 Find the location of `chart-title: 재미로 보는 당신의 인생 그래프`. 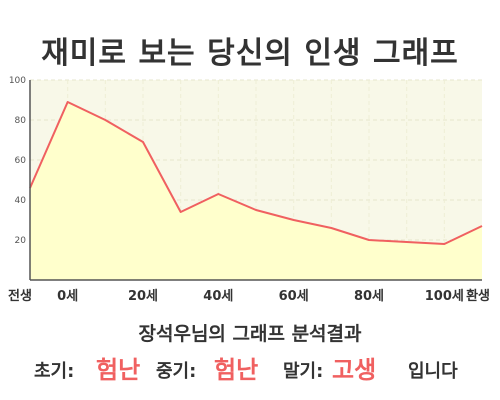

chart-title: 재미로 보는 당신의 인생 그래프 is located at coordinates (250, 53).